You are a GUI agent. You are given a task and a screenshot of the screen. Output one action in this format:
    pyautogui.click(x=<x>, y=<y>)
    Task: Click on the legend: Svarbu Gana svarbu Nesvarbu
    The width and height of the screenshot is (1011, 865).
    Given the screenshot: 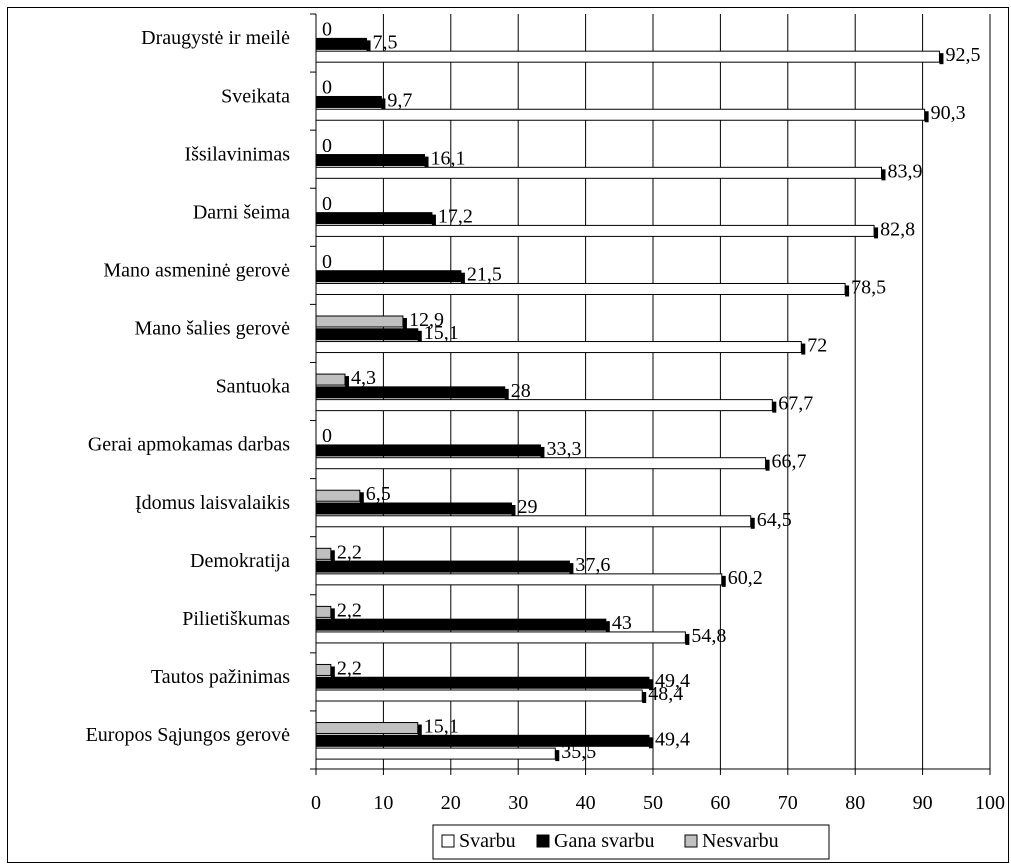 What is the action you would take?
    pyautogui.click(x=631, y=842)
    